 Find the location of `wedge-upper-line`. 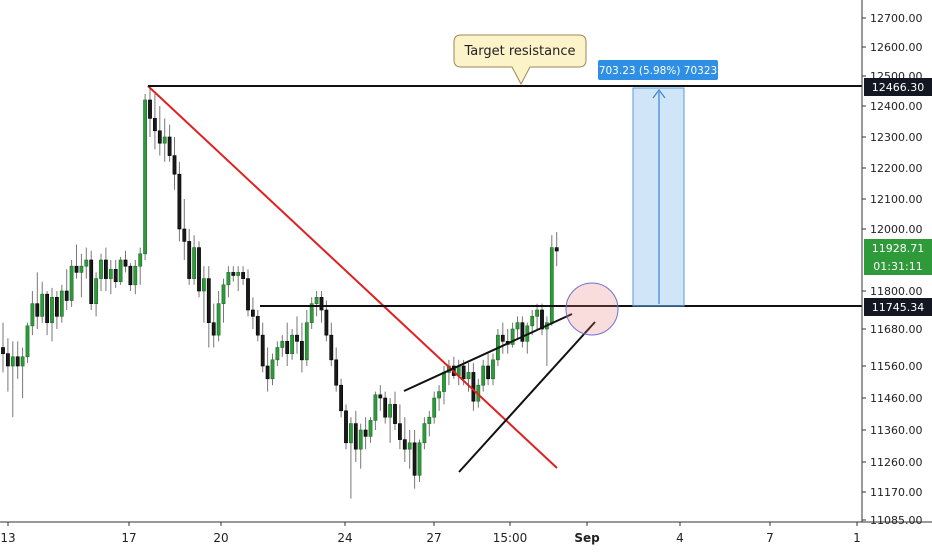

wedge-upper-line is located at coordinates (488, 352).